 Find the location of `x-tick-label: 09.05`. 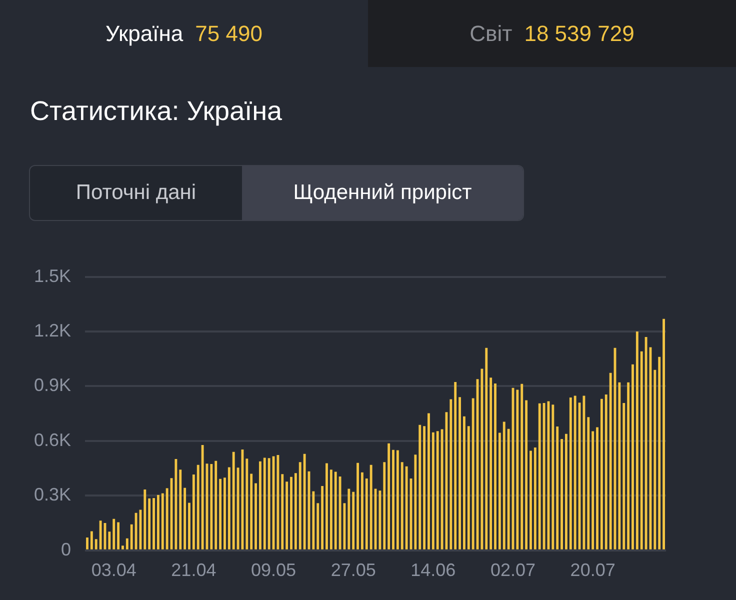

x-tick-label: 09.05 is located at coordinates (273, 570).